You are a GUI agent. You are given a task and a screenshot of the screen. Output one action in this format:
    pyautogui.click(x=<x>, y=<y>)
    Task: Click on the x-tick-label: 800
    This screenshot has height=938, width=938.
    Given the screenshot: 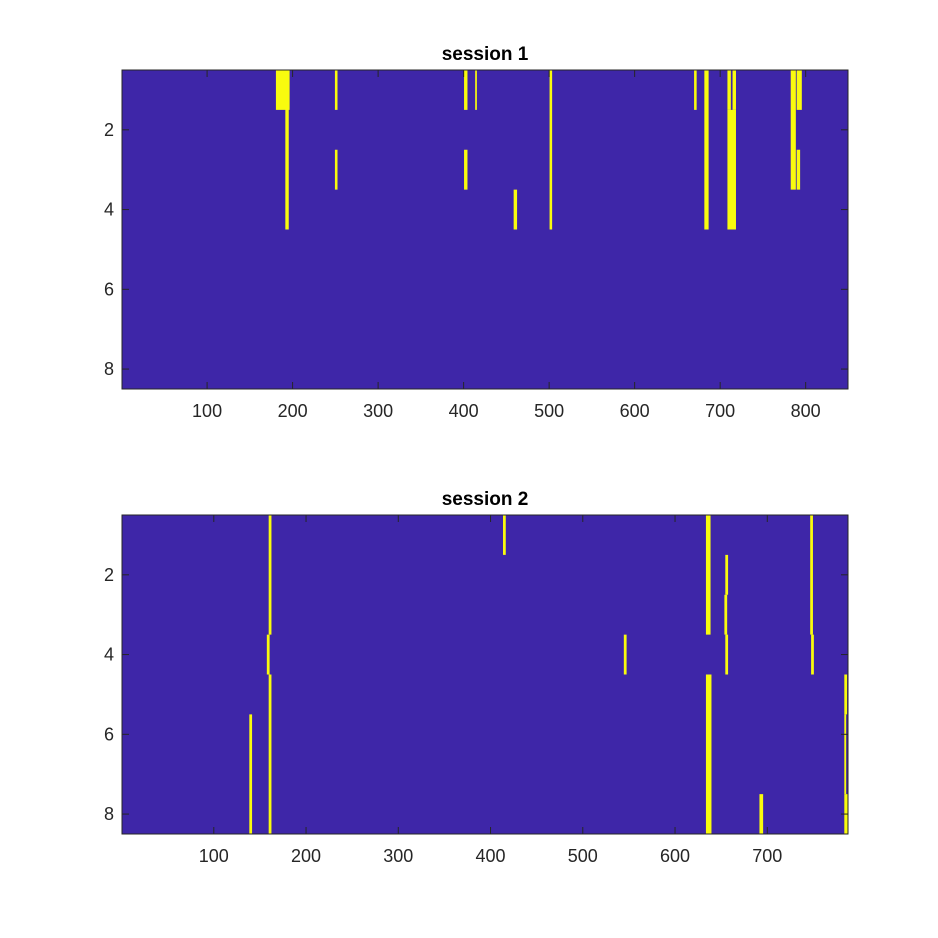 What is the action you would take?
    pyautogui.click(x=806, y=411)
    